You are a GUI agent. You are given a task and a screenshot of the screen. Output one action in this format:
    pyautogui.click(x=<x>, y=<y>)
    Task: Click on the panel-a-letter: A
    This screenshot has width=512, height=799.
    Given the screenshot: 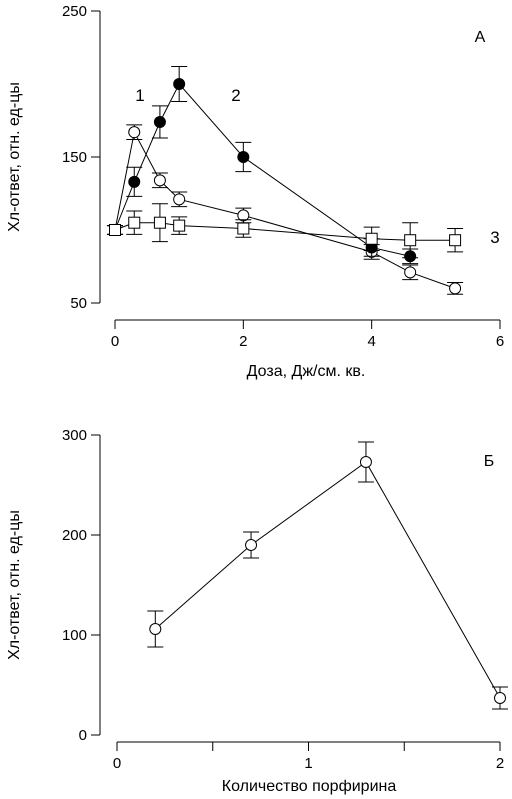 What is the action you would take?
    pyautogui.click(x=480, y=37)
    